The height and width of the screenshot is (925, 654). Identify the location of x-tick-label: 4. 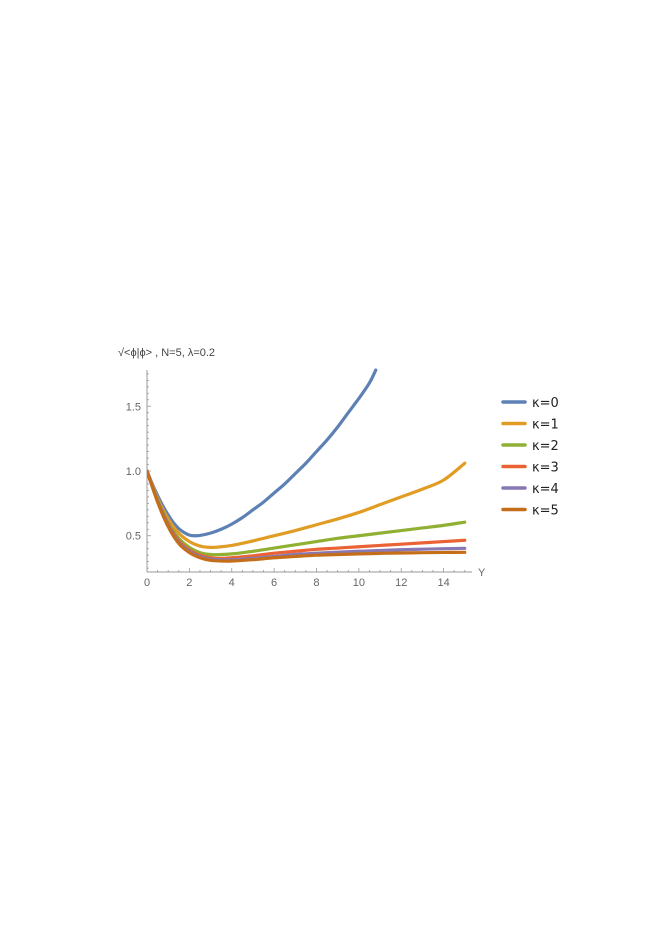
(232, 583).